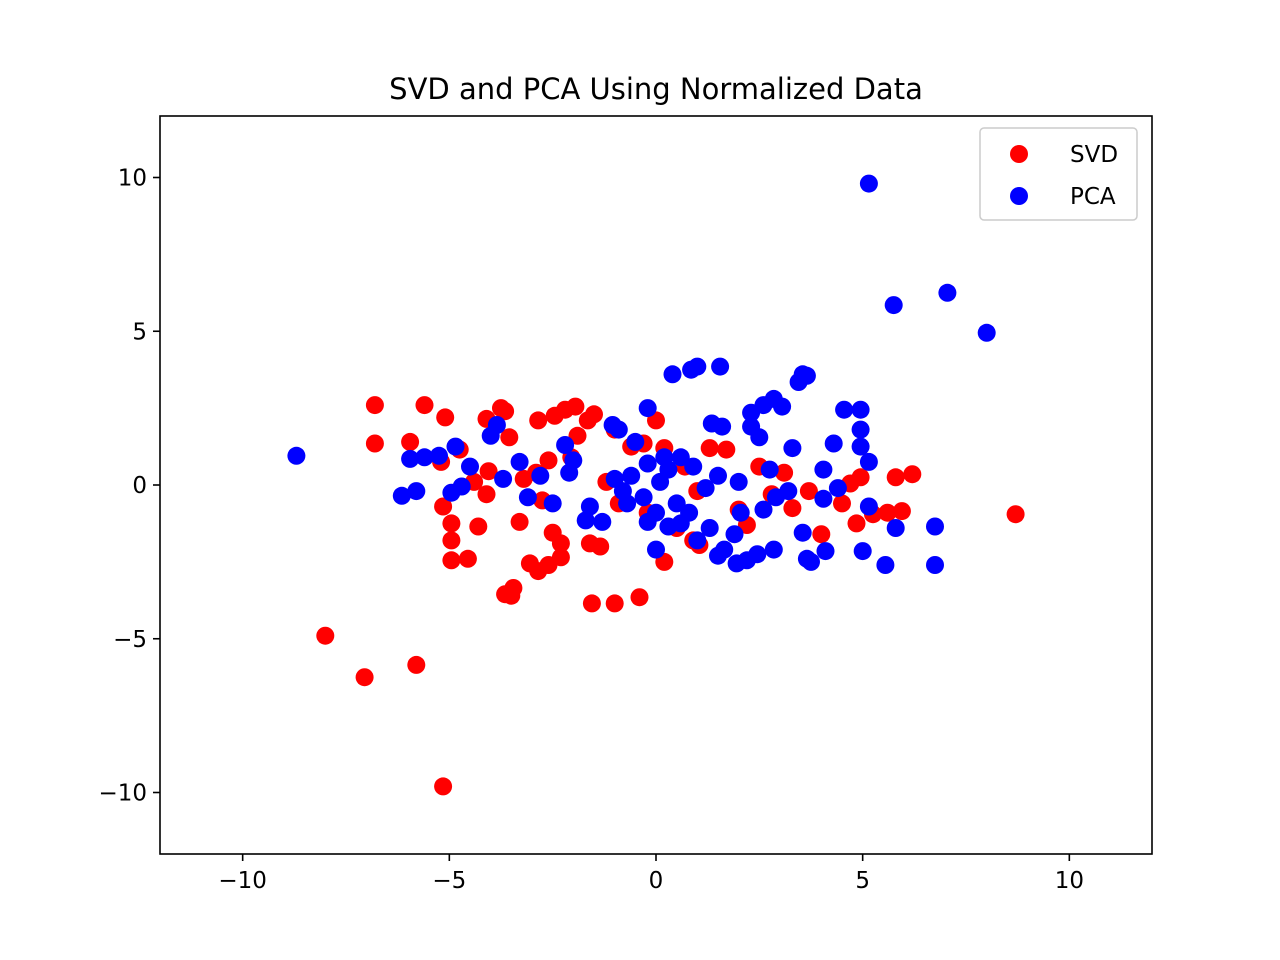  I want to click on x-tick-label: −5, so click(449, 881).